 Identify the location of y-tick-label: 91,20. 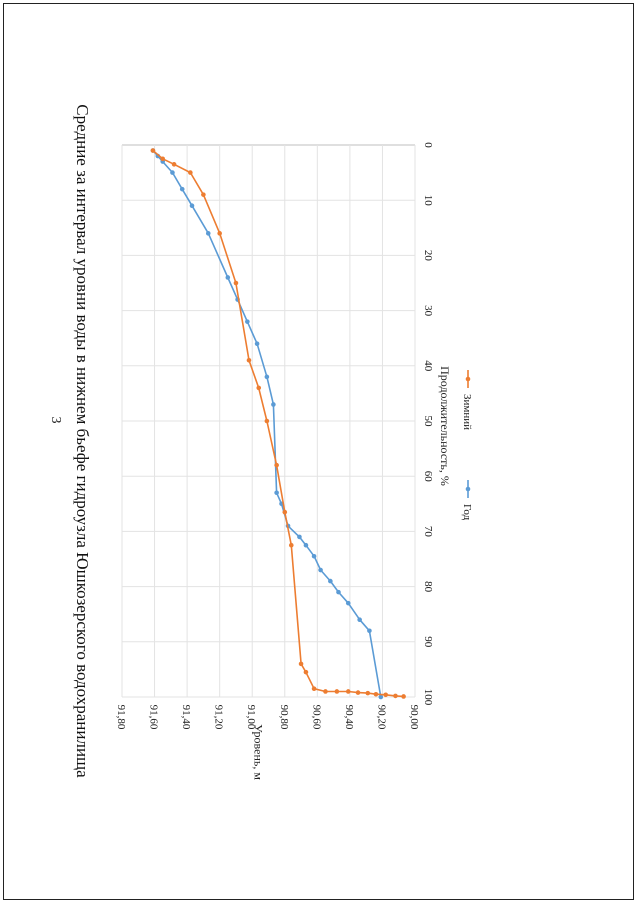
(219, 717).